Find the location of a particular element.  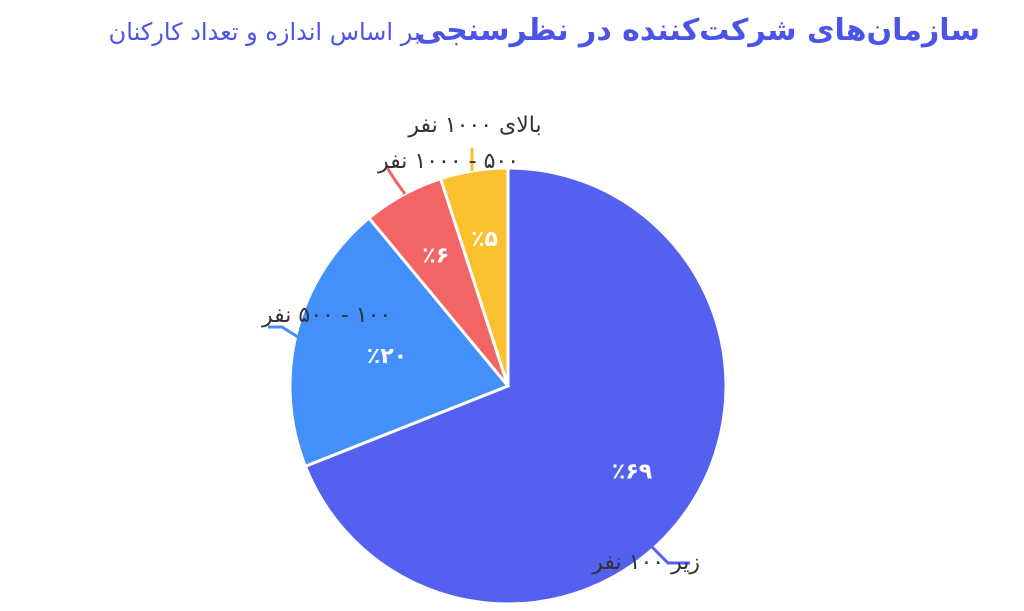

category-label-4: بالای ۱۰۰۰ نفر is located at coordinates (474, 125).